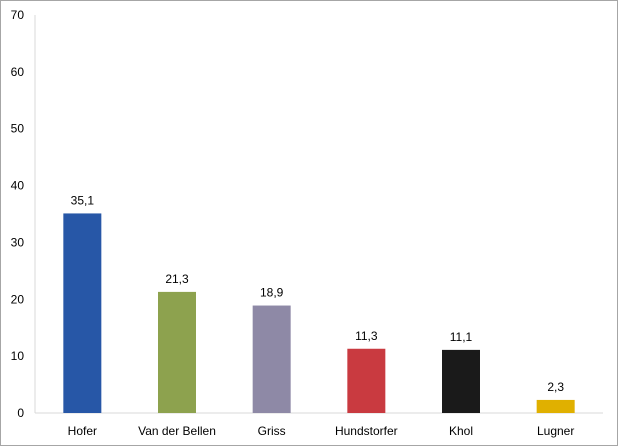  Describe the element at coordinates (271, 359) in the screenshot. I see `bar-griss` at that location.